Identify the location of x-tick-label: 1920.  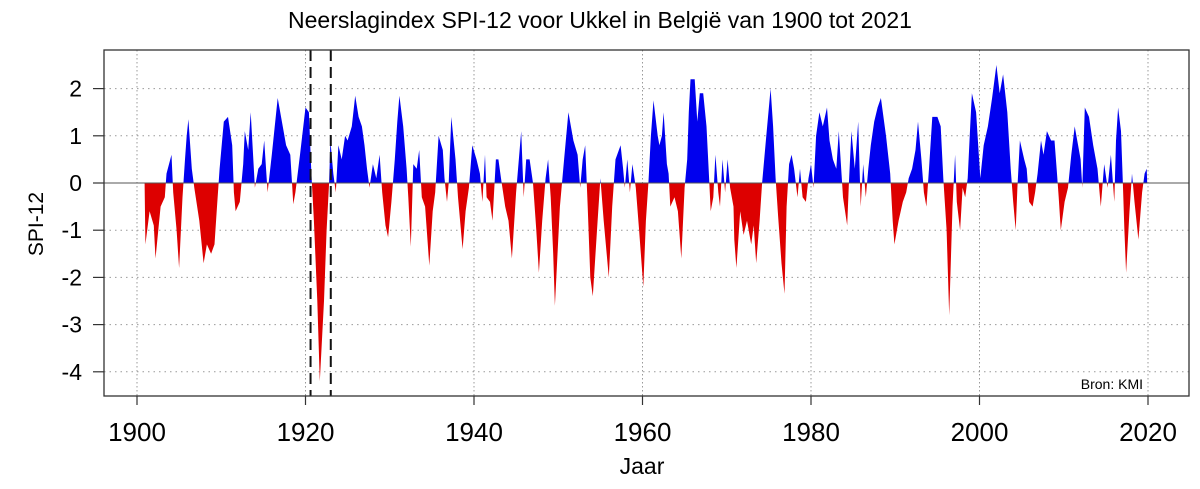
(306, 432).